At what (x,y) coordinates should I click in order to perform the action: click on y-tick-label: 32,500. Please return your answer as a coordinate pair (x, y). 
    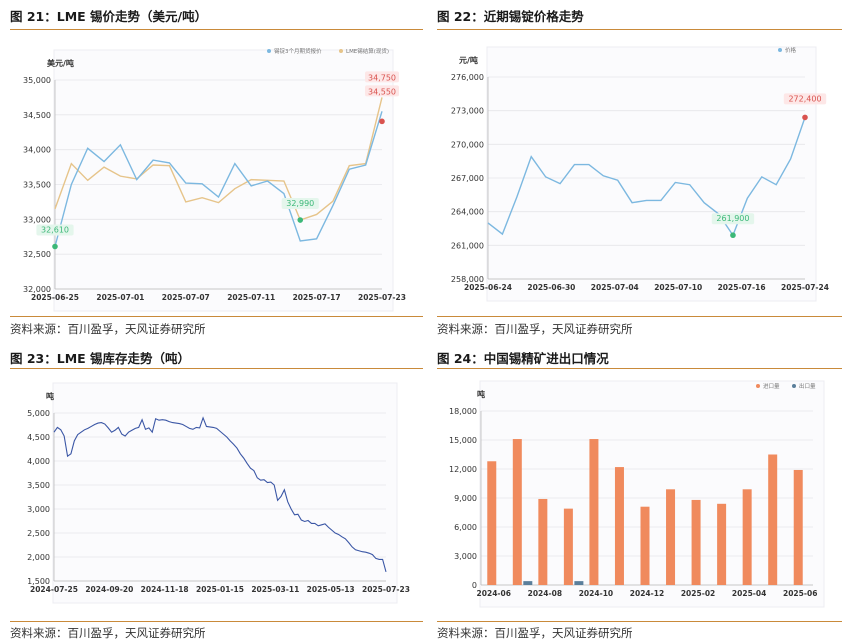
    Looking at the image, I should click on (37, 254).